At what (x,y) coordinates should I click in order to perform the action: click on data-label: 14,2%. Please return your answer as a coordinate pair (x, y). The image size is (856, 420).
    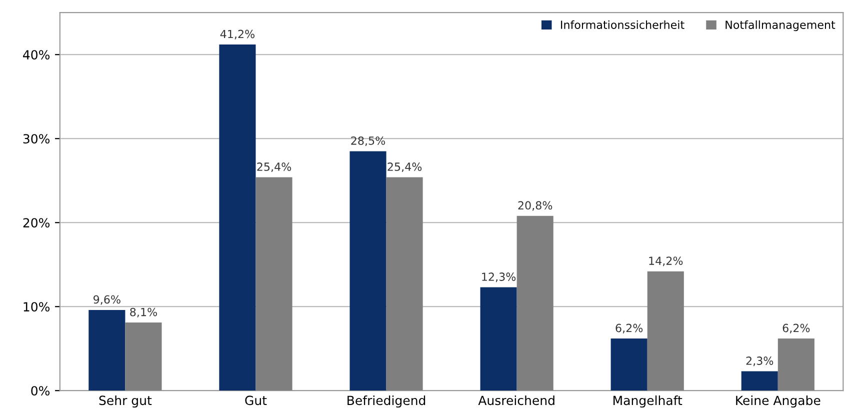
    Looking at the image, I should click on (666, 261).